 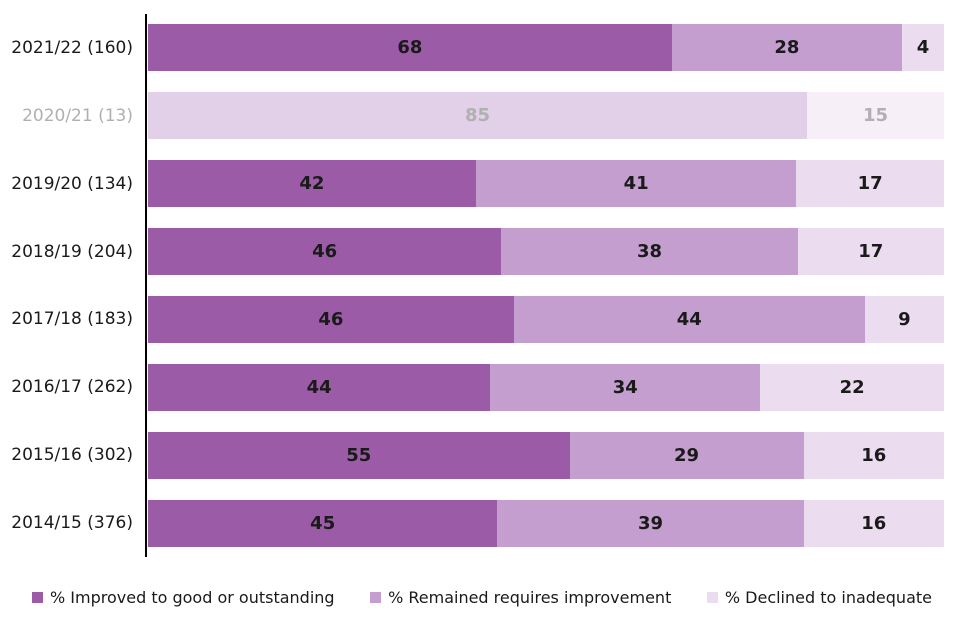 I want to click on bar-track: 46 38 17, so click(x=546, y=252).